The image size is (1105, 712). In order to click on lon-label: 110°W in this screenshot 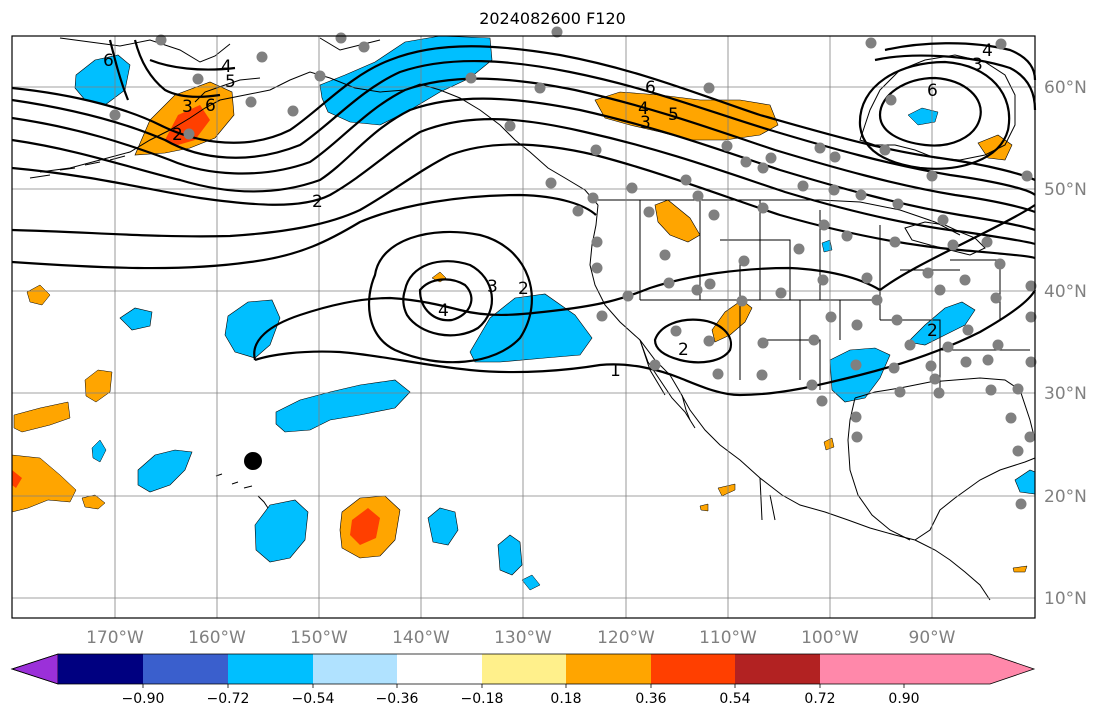, I will do `click(728, 638)`.